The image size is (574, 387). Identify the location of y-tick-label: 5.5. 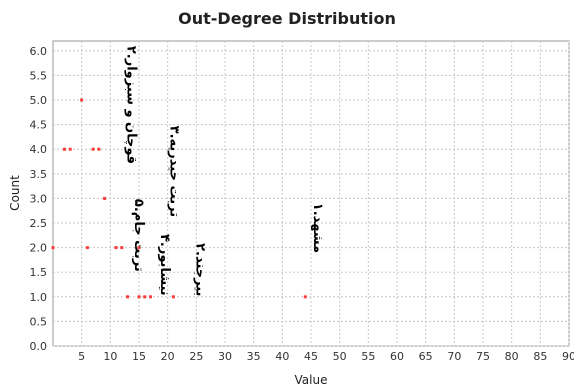
(39, 75).